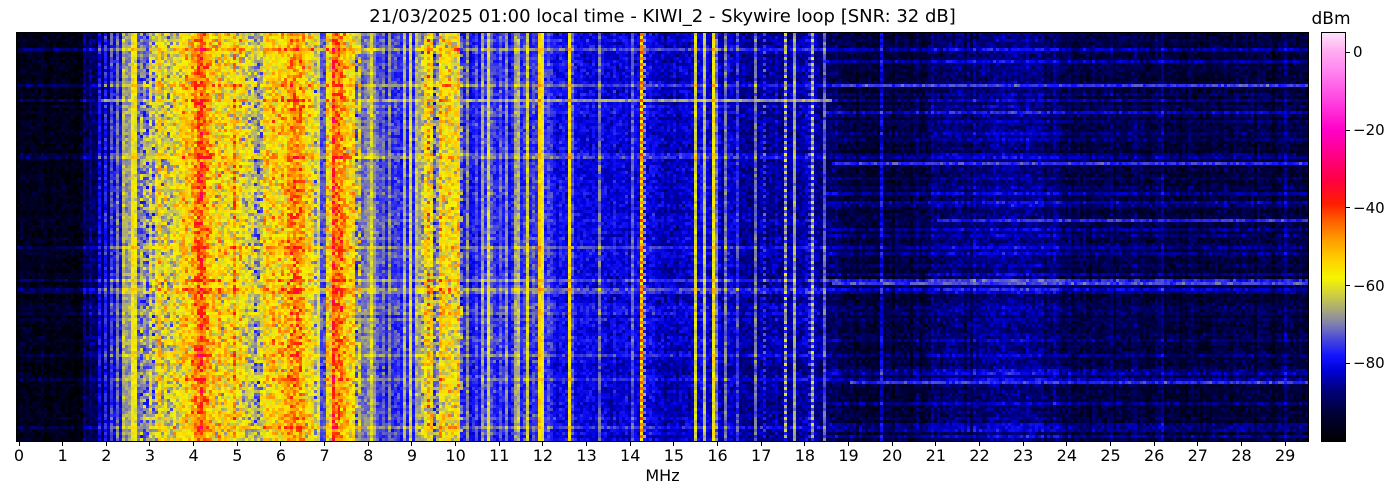  What do you see at coordinates (543, 455) in the screenshot?
I see `x-tick-label: 12` at bounding box center [543, 455].